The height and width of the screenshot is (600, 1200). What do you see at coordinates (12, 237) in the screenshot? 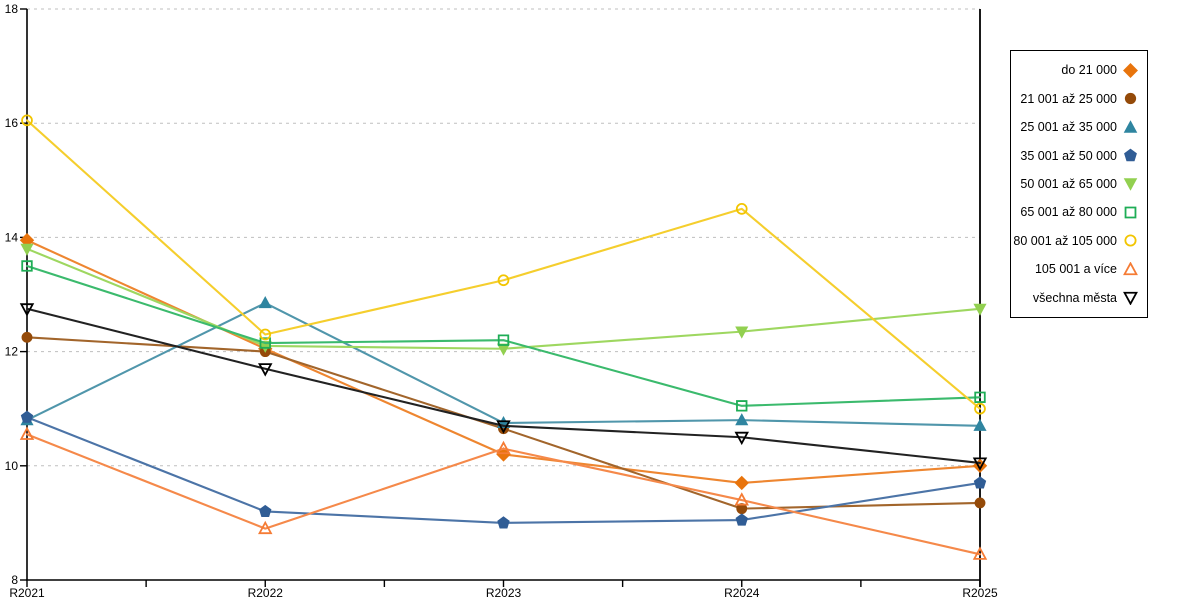
I see `y-tick-label: 14` at bounding box center [12, 237].